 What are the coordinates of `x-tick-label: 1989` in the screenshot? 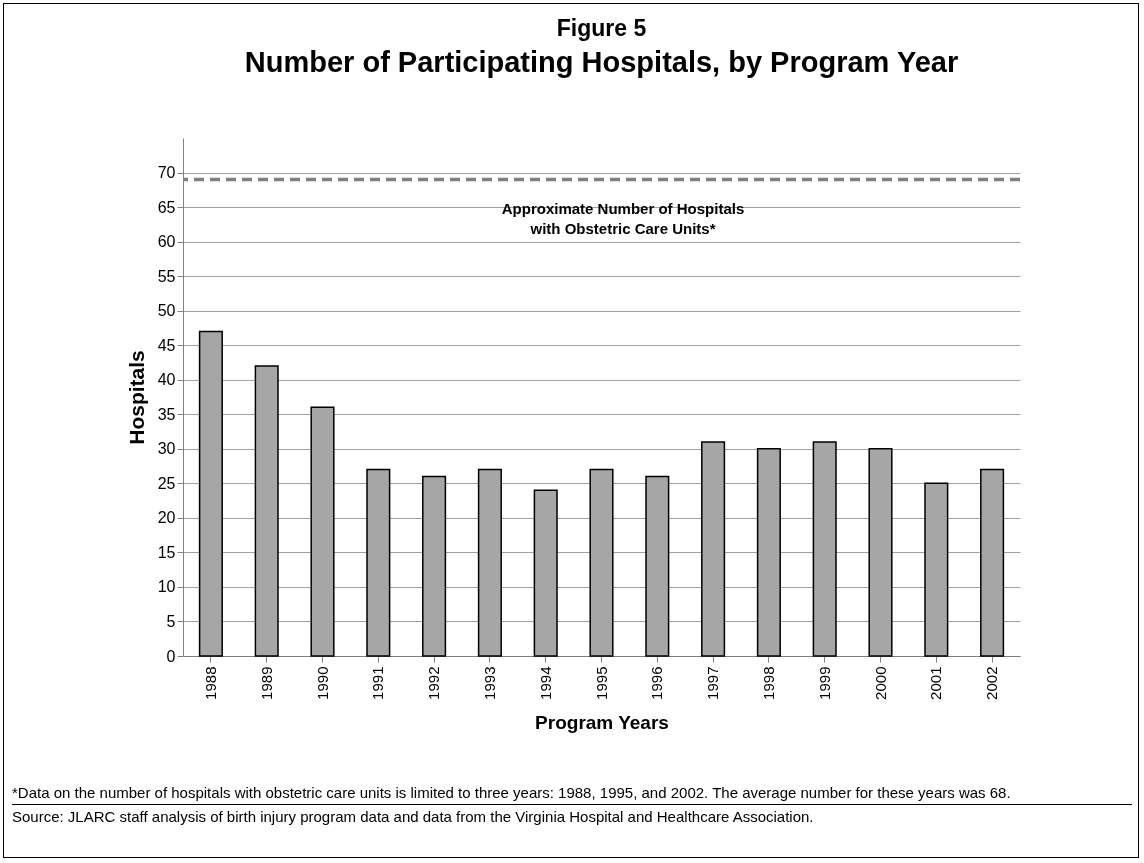 It's located at (266, 683).